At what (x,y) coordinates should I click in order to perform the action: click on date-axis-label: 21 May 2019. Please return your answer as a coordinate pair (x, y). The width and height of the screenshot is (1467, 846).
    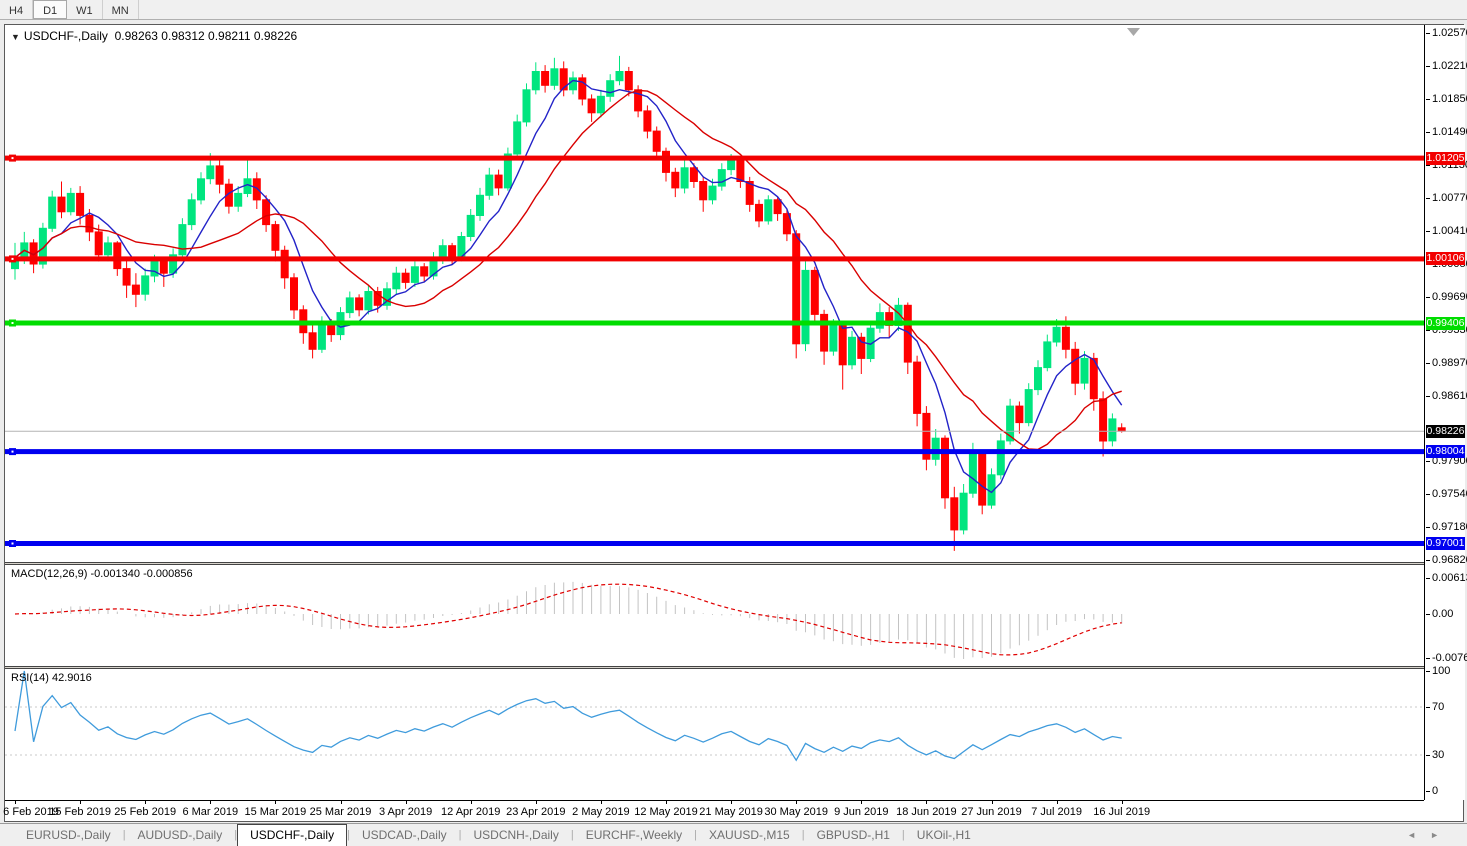
    Looking at the image, I should click on (731, 812).